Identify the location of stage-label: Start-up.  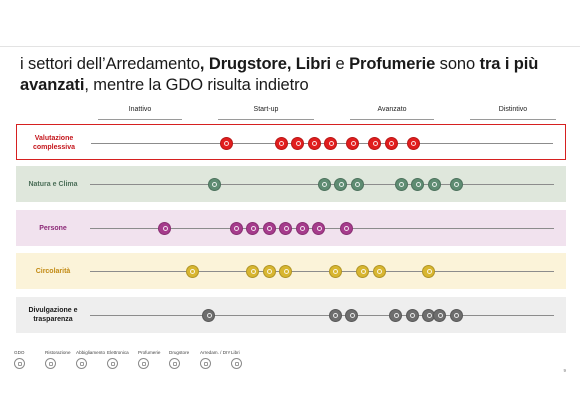
(266, 109).